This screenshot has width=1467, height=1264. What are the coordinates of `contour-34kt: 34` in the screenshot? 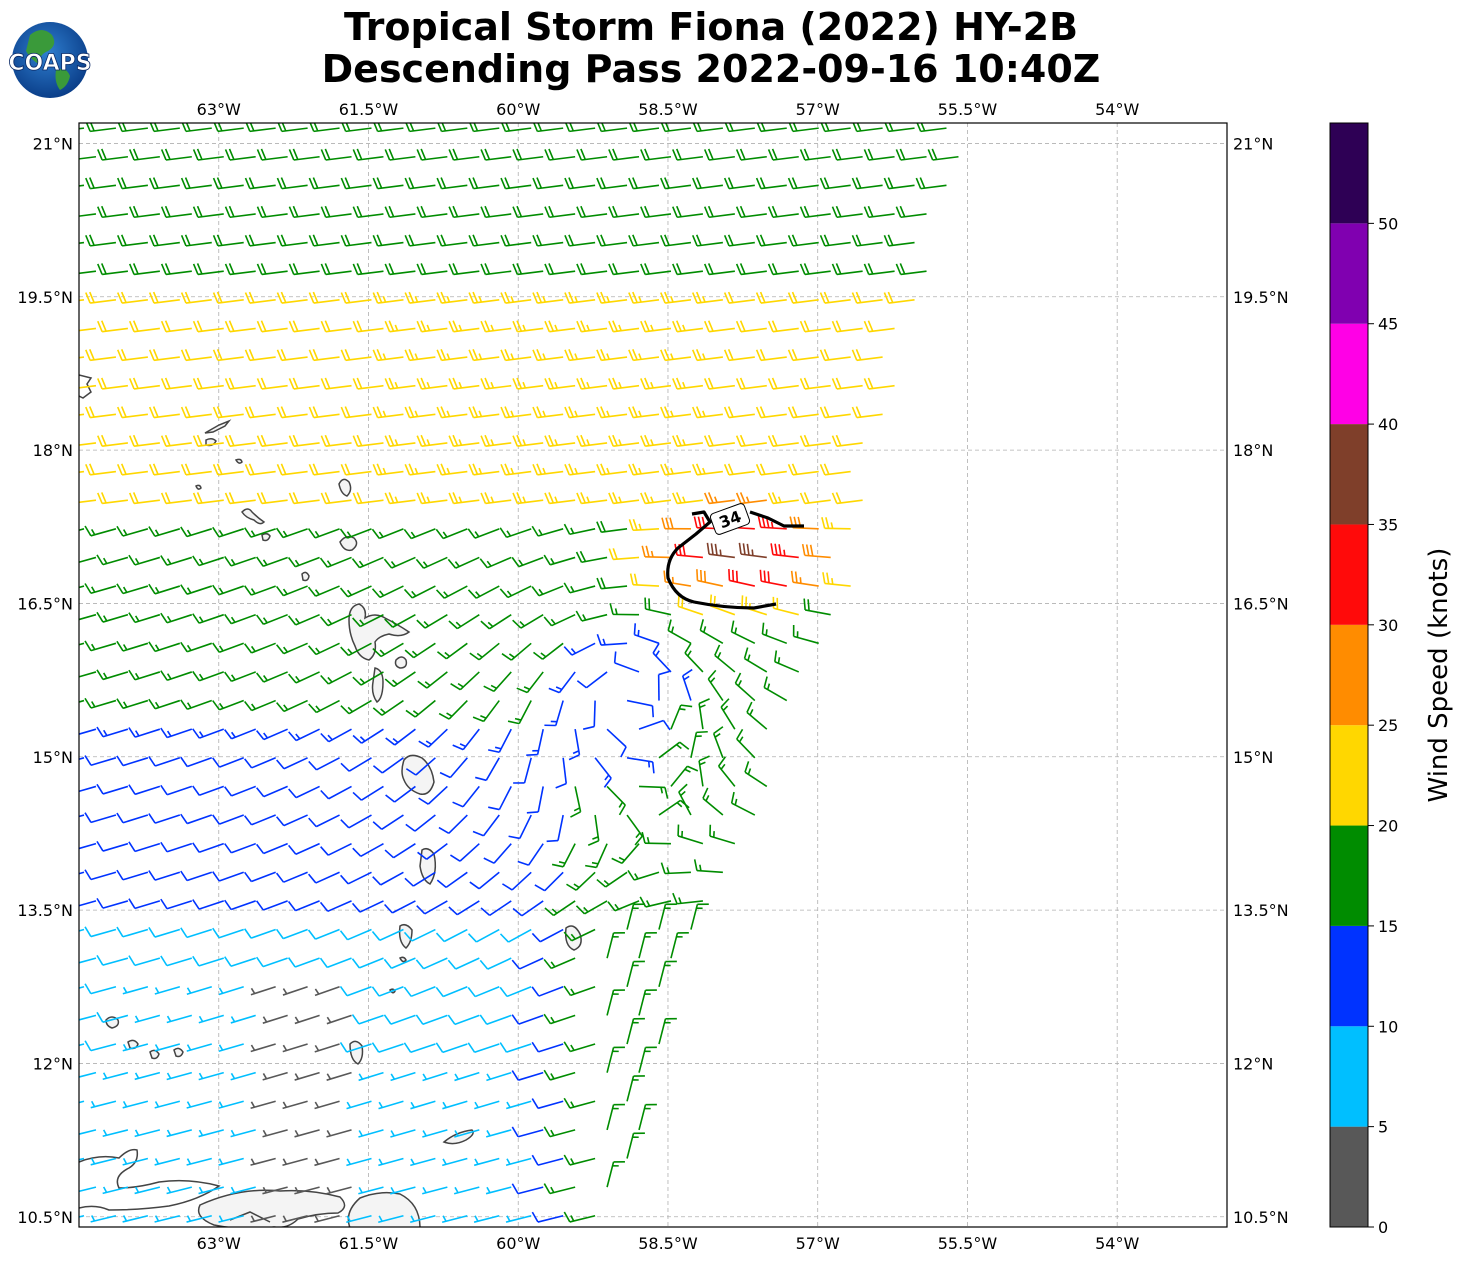 It's located at (735, 556).